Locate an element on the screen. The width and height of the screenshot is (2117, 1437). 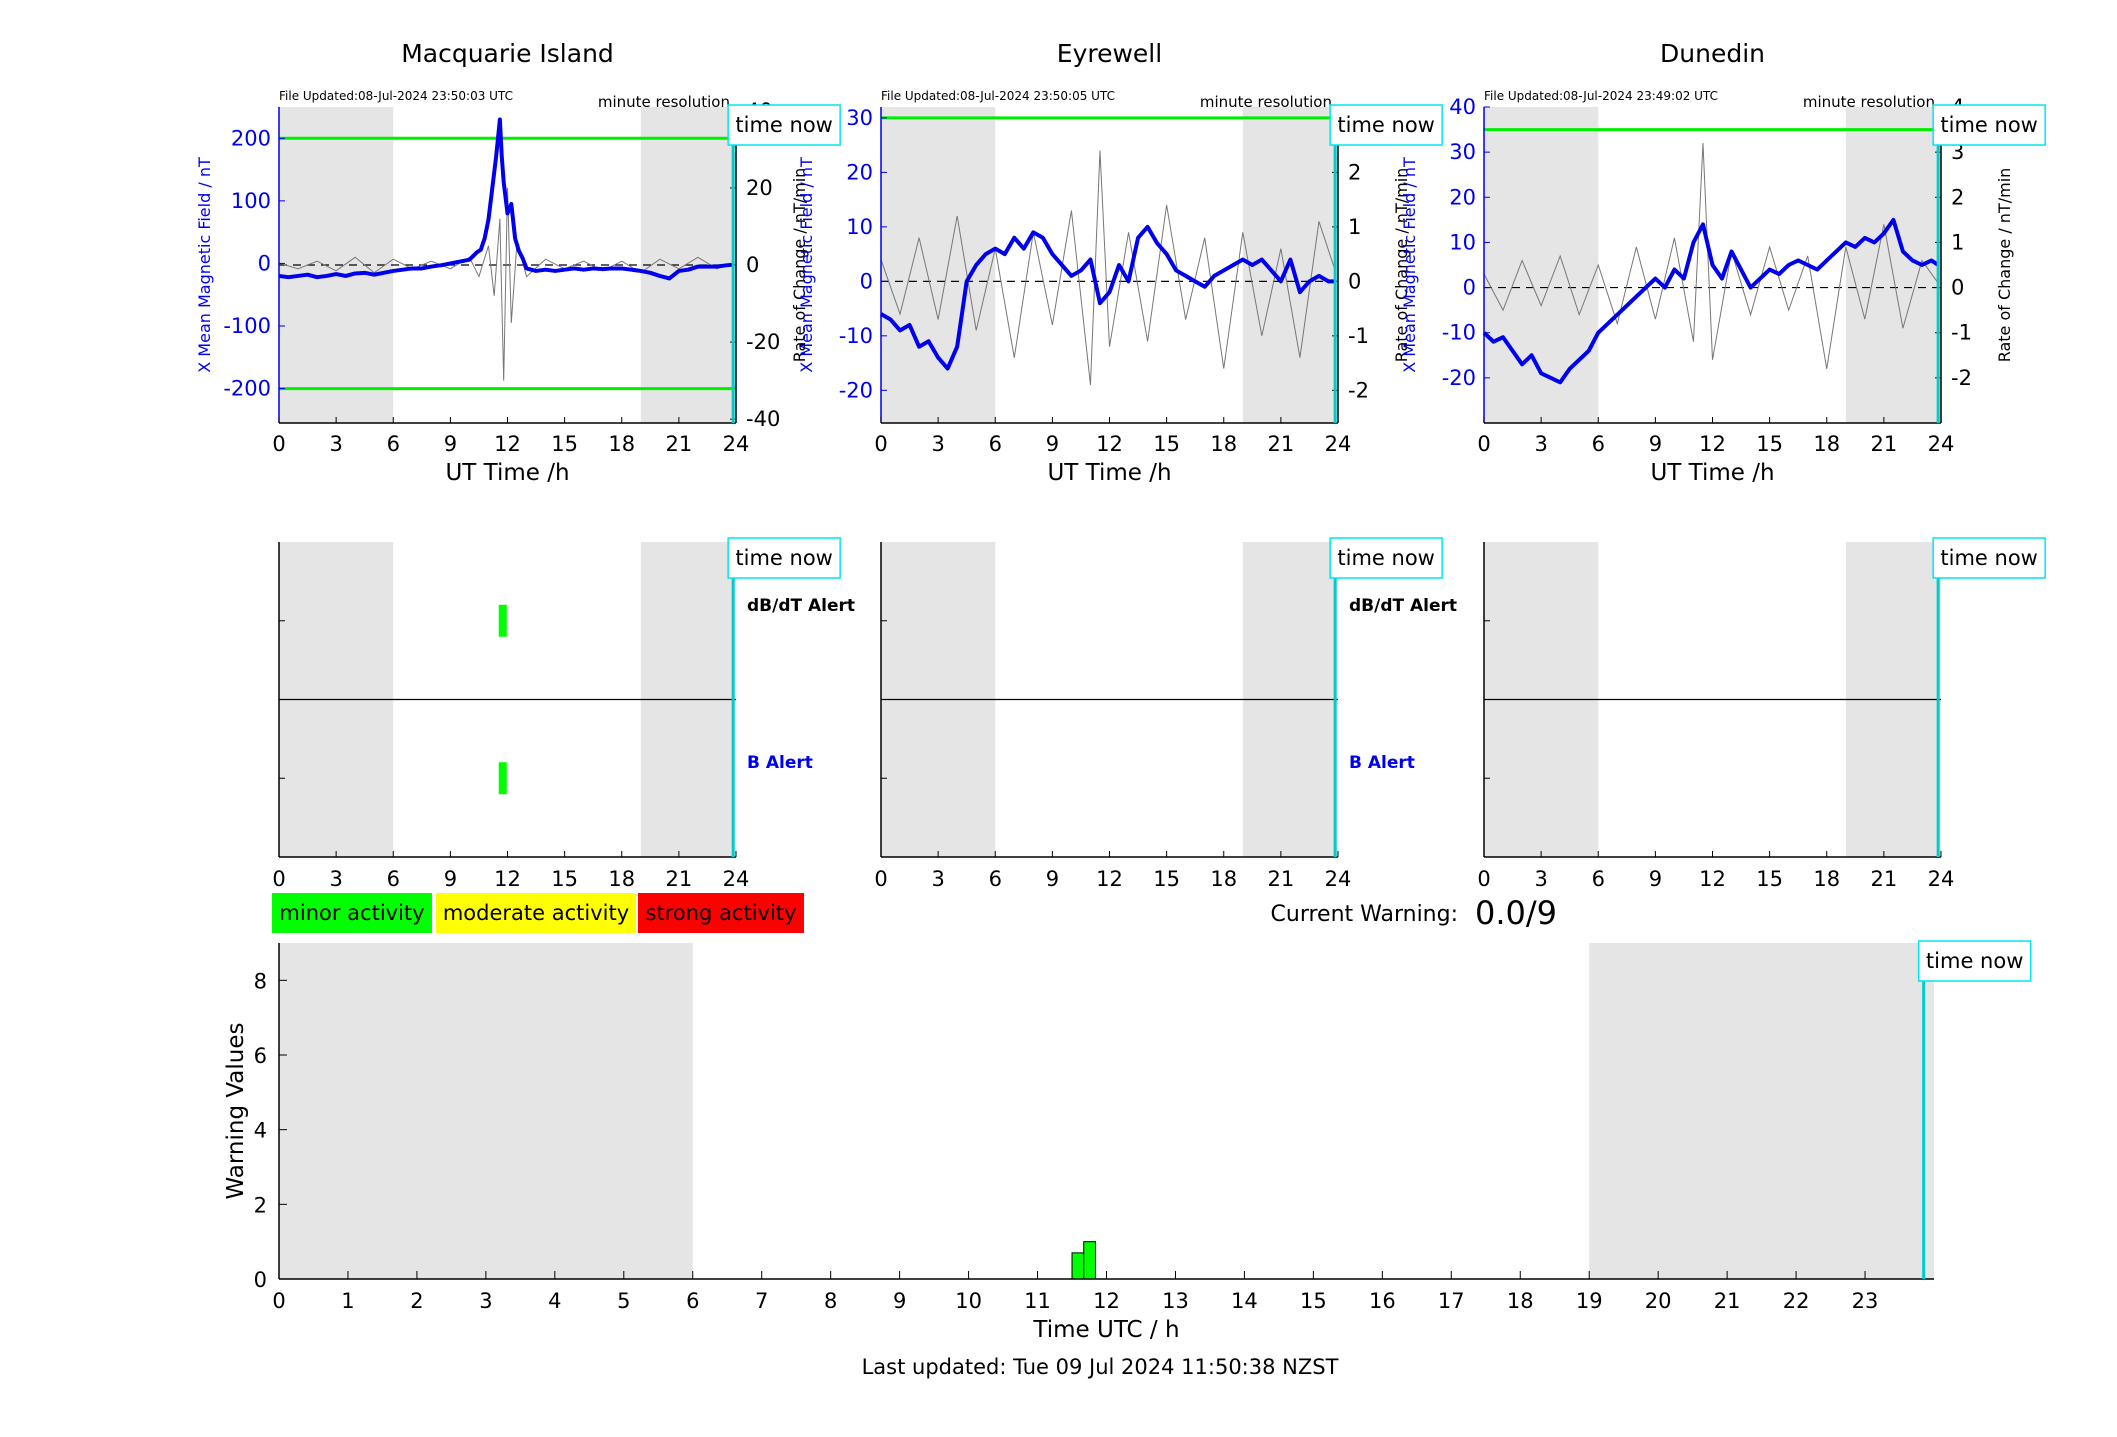
x-axis-label: Time UTC / h is located at coordinates (1105, 1330).